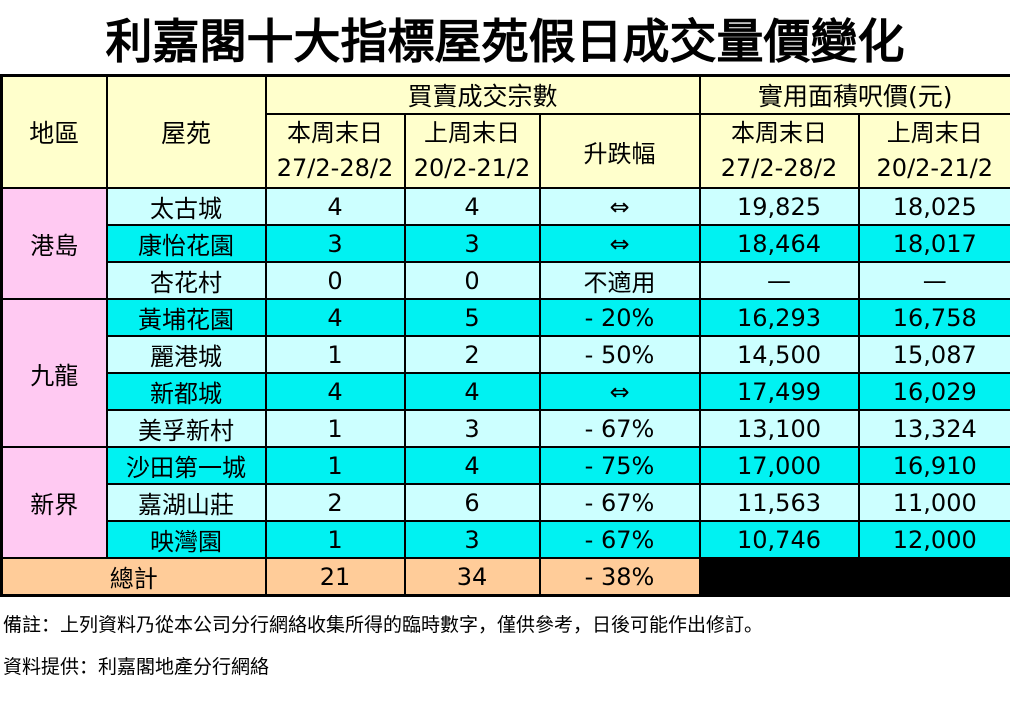  Describe the element at coordinates (186, 465) in the screenshot. I see `cell-estate: 沙田第一城` at that location.